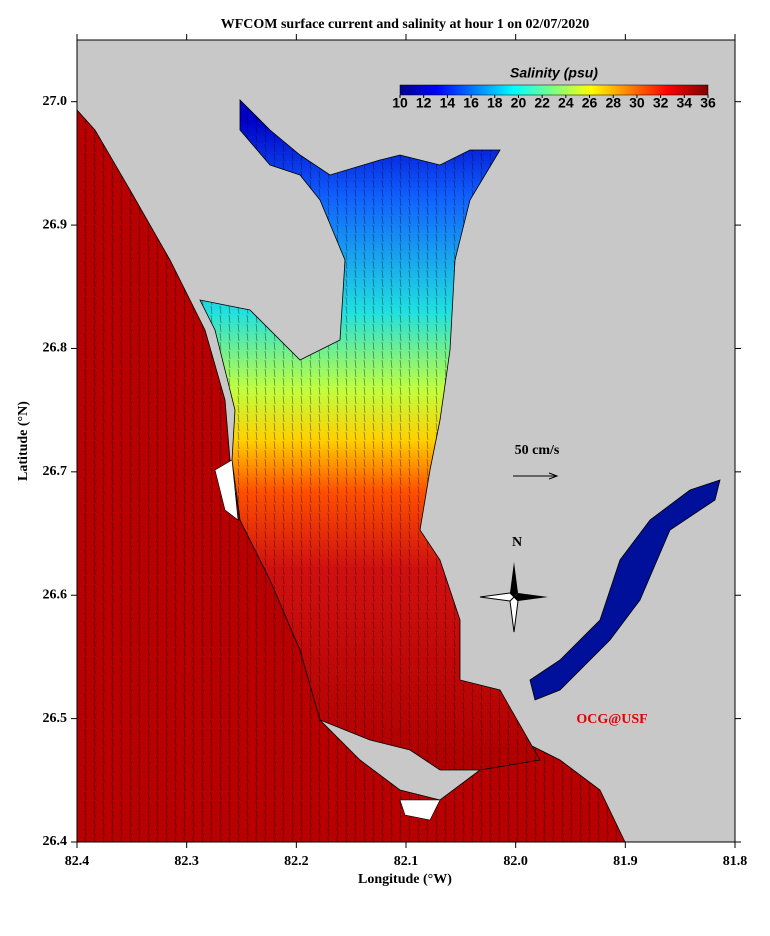 The width and height of the screenshot is (770, 936). Describe the element at coordinates (613, 103) in the screenshot. I see `colorbar-tick-label: 28` at that location.